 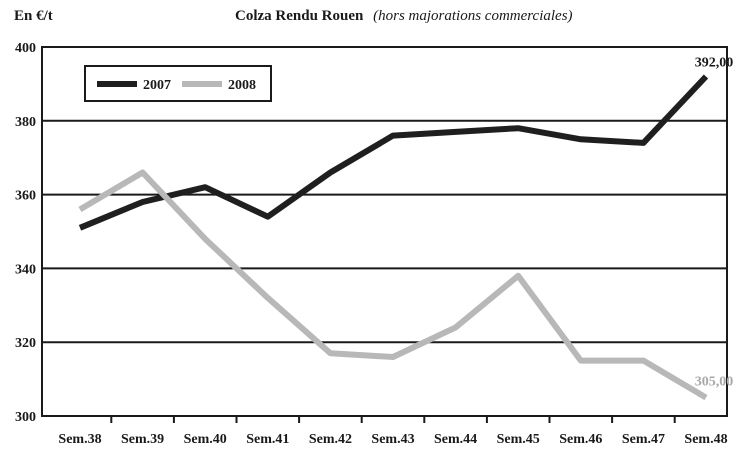 What do you see at coordinates (714, 223) in the screenshot?
I see `data-annotations: 392,00 305,00` at bounding box center [714, 223].